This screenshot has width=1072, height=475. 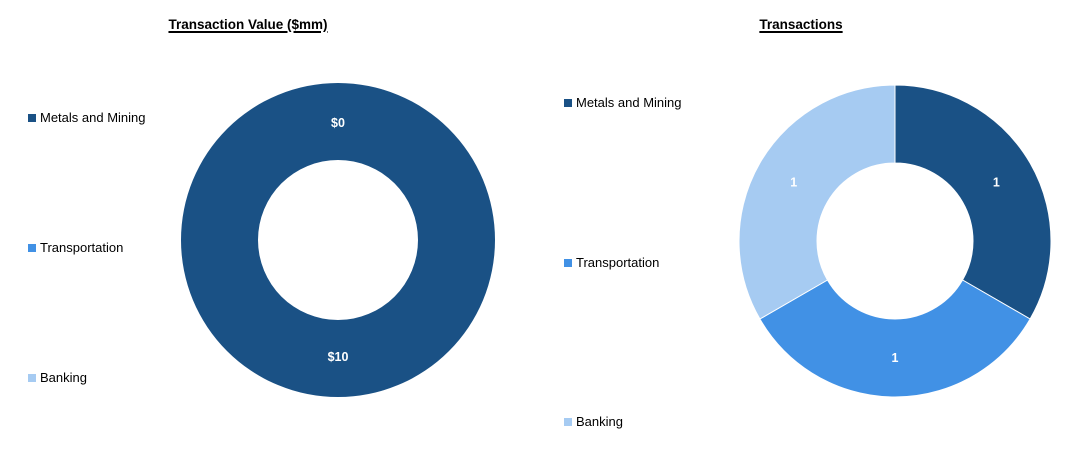 I want to click on chart-title-transaction-value: Transaction Value ($mm), so click(x=248, y=25).